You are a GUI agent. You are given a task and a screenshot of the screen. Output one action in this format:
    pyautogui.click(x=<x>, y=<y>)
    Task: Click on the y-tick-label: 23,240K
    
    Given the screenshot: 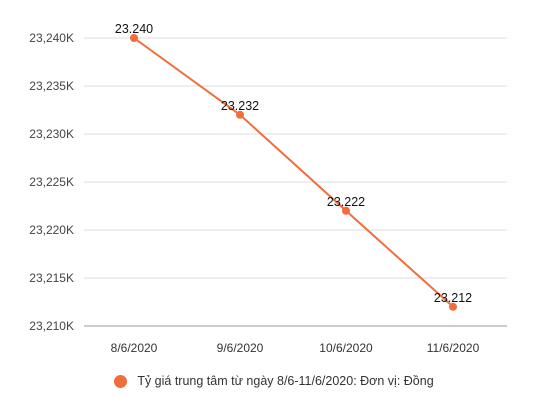 What is the action you would take?
    pyautogui.click(x=51, y=38)
    